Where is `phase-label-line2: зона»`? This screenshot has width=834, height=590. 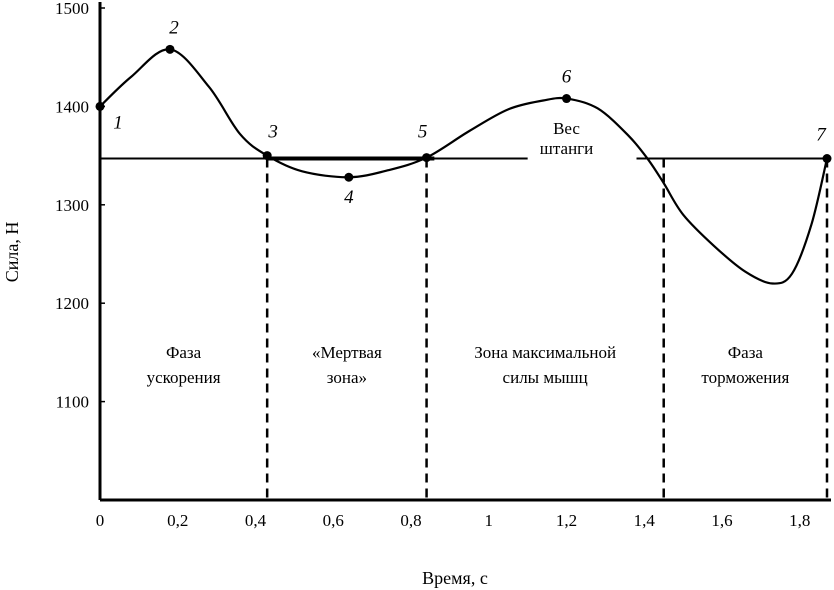
phase-label-line2: зона» is located at coordinates (347, 377).